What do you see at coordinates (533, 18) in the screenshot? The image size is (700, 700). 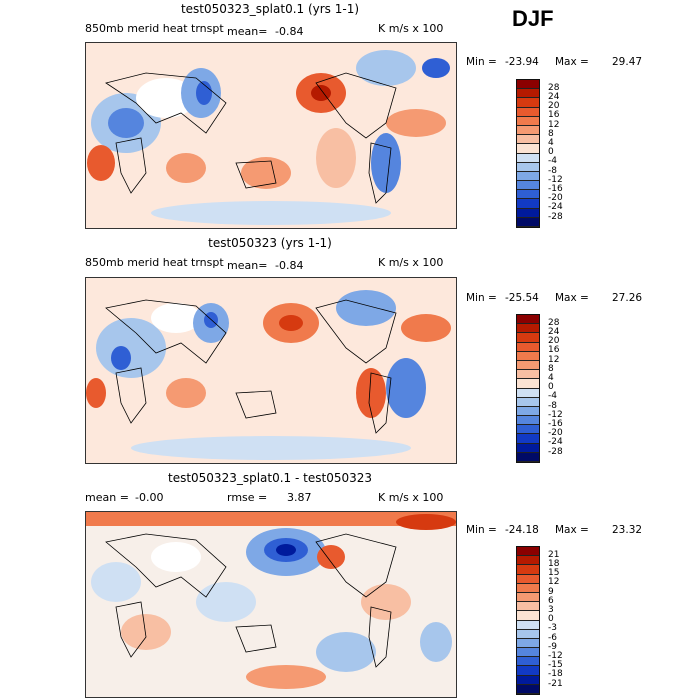 I see `season-label: DJF` at bounding box center [533, 18].